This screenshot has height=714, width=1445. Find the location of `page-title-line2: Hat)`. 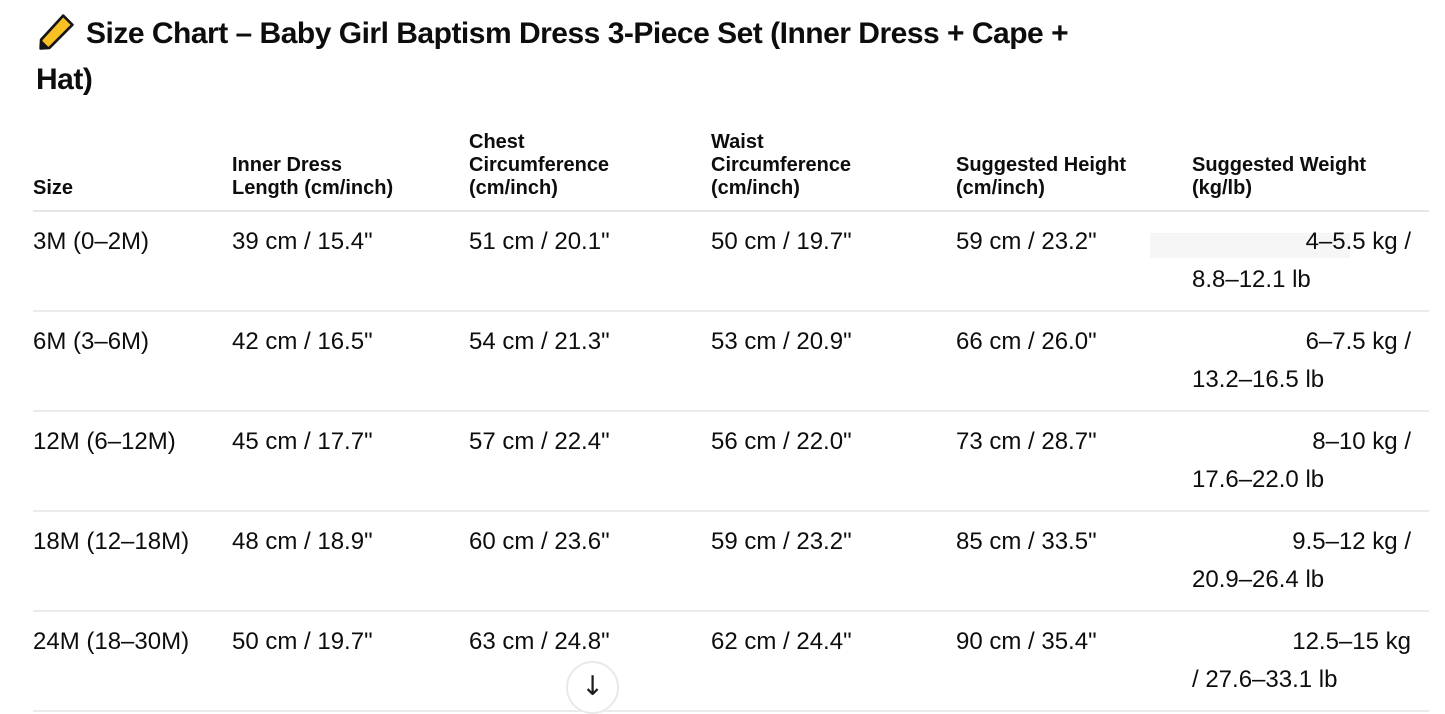

page-title-line2: Hat) is located at coordinates (64, 79).